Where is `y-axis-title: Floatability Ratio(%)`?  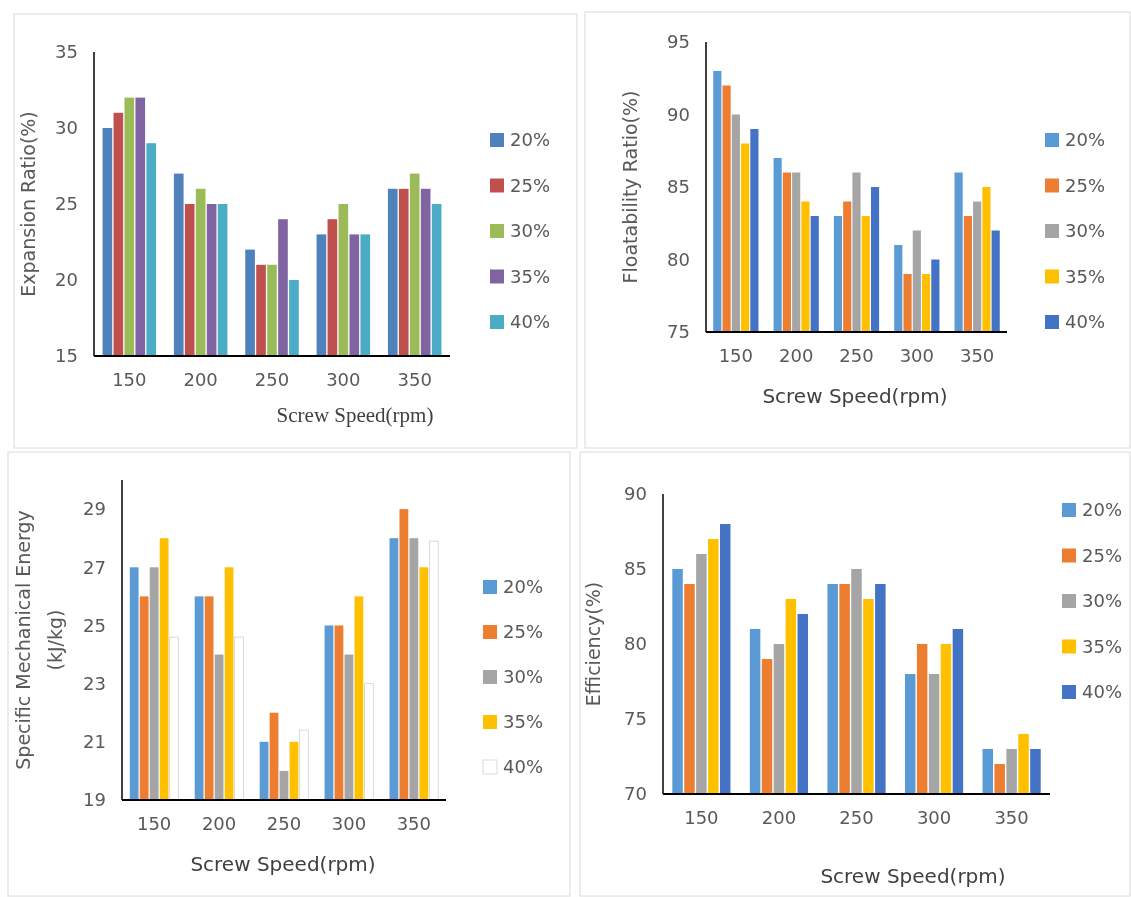 y-axis-title: Floatability Ratio(%) is located at coordinates (630, 187).